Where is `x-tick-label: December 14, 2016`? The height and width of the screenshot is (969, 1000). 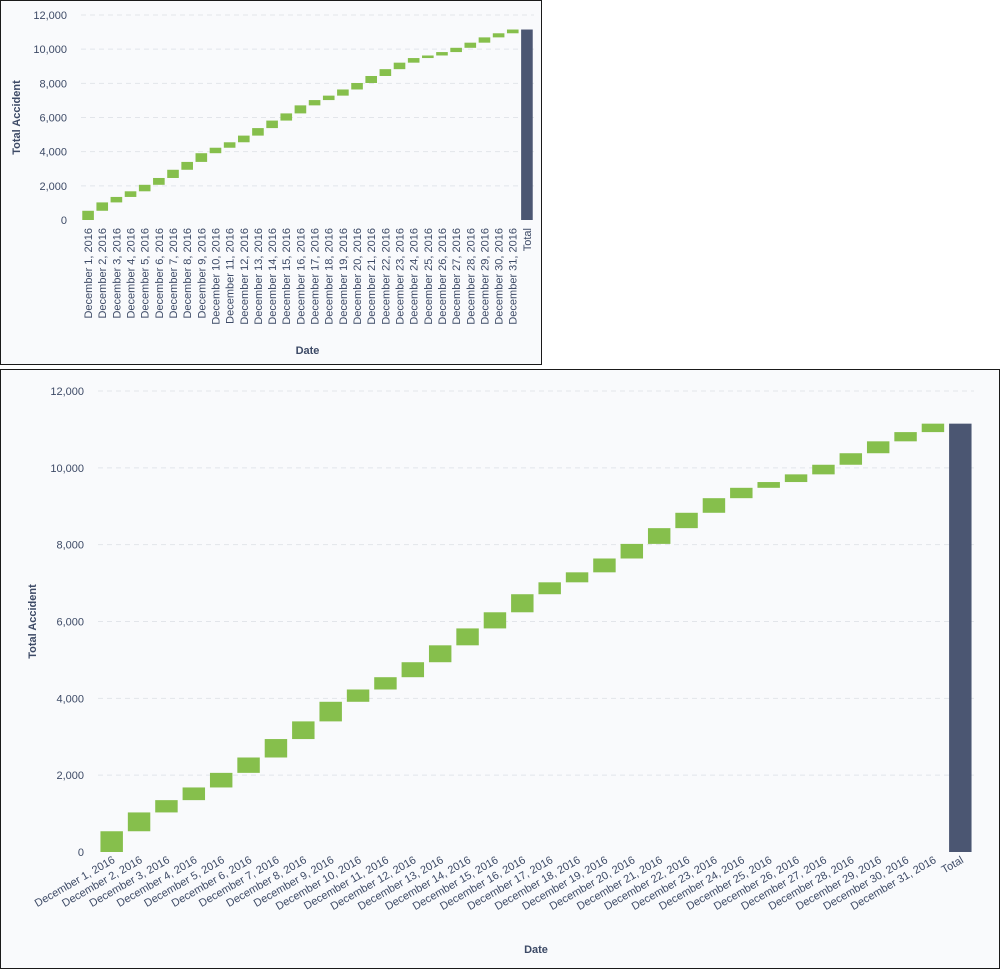
x-tick-label: December 14, 2016 is located at coordinates (273, 276).